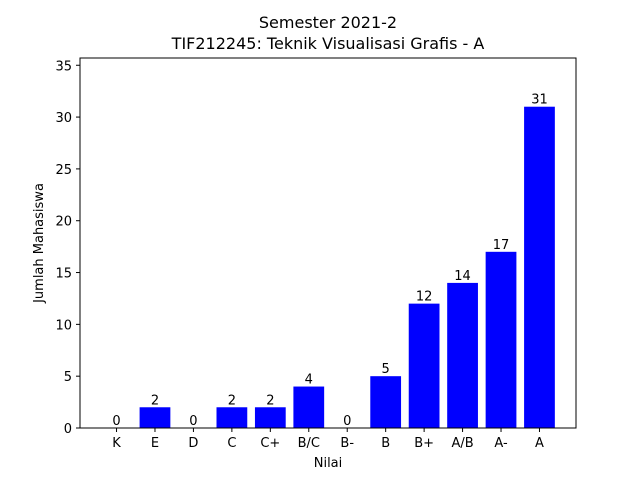 This screenshot has width=640, height=480. What do you see at coordinates (116, 443) in the screenshot?
I see `x-tick-label: K` at bounding box center [116, 443].